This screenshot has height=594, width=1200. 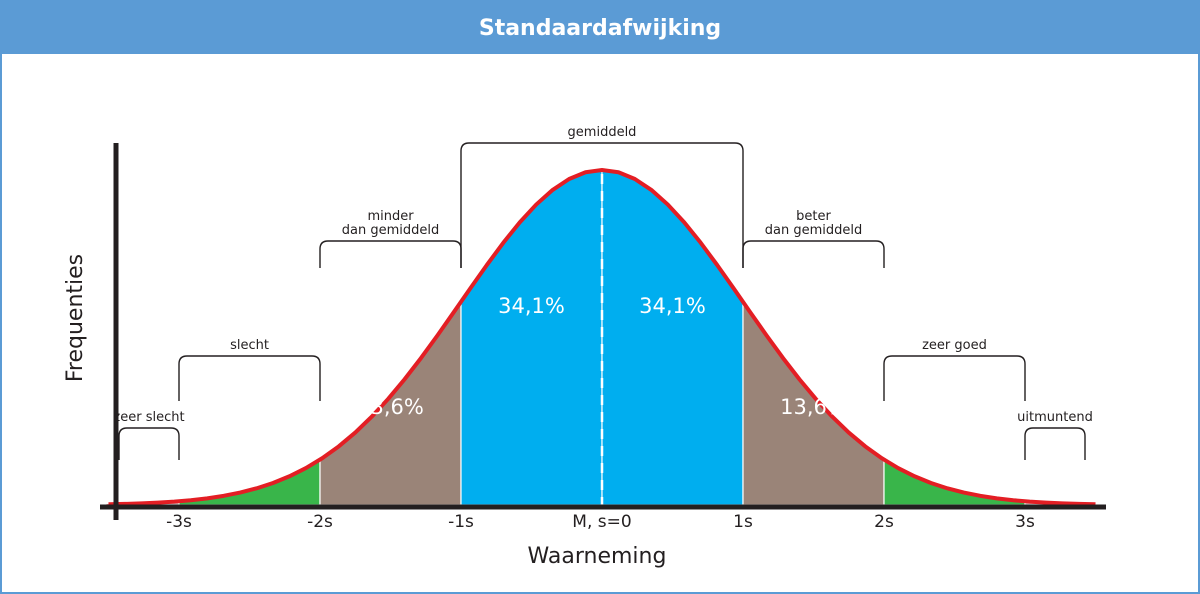 I want to click on category-label: gemiddeld, so click(x=602, y=132).